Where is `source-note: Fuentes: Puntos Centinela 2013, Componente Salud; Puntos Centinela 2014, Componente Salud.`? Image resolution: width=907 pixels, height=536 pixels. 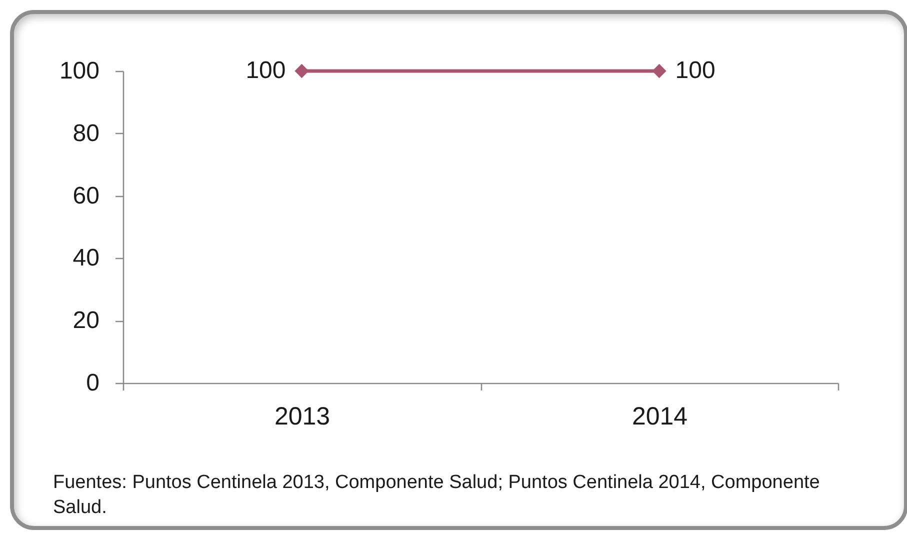
source-note: Fuentes: Puntos Centinela 2013, Componente Salud; Puntos Centinela 2014, Componente Salud. is located at coordinates (437, 495).